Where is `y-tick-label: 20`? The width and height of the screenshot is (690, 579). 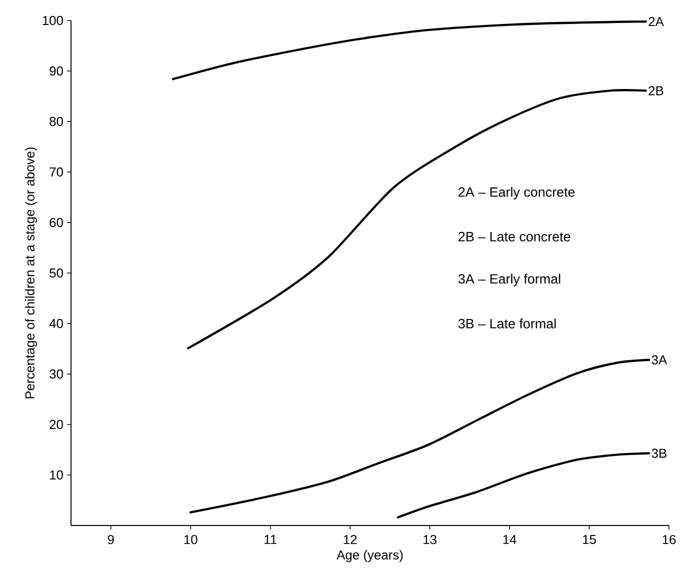
y-tick-label: 20 is located at coordinates (56, 425).